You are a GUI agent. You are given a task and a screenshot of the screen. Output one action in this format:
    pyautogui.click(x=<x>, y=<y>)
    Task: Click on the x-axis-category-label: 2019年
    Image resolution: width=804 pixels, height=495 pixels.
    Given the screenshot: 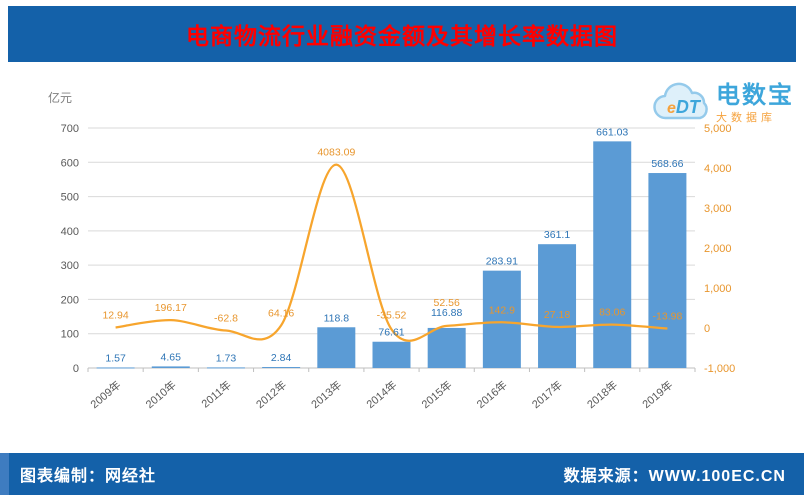 What is the action you would take?
    pyautogui.click(x=657, y=395)
    